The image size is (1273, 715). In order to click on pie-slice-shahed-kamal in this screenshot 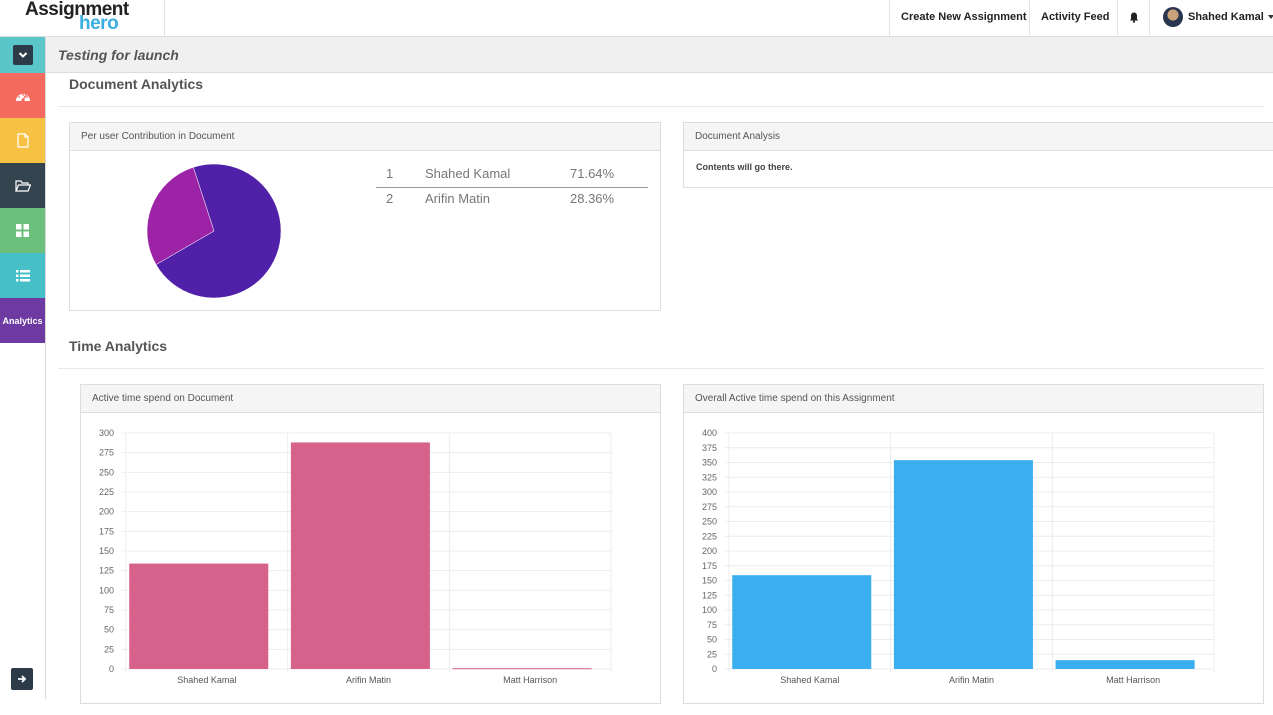, I will do `click(218, 231)`.